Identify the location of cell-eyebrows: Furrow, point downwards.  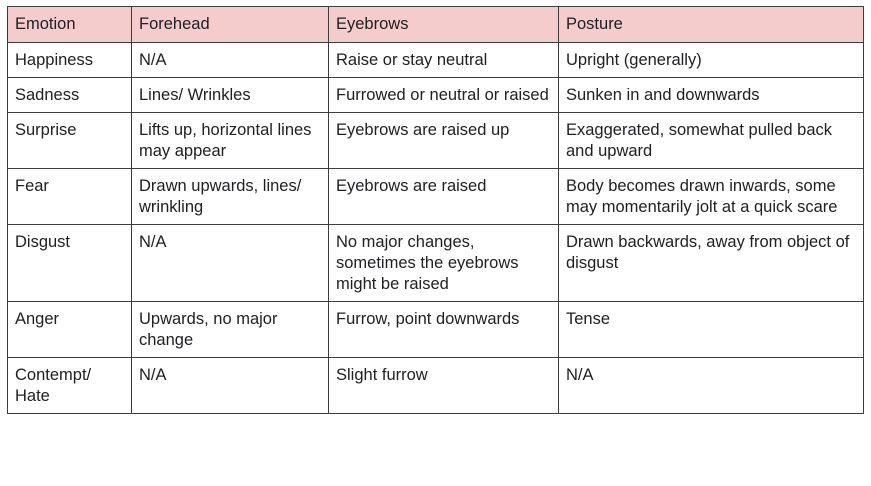
(443, 329).